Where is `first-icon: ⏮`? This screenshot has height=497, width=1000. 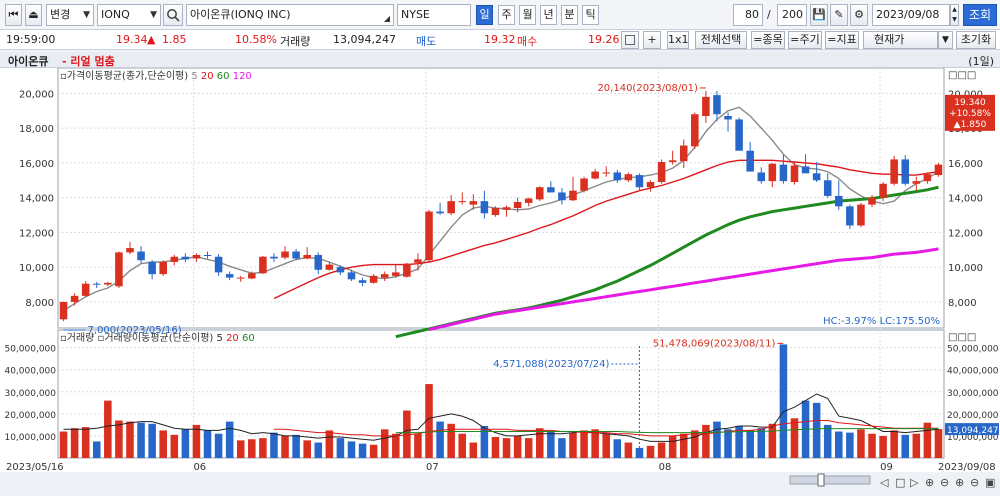
first-icon: ⏮ is located at coordinates (13, 15).